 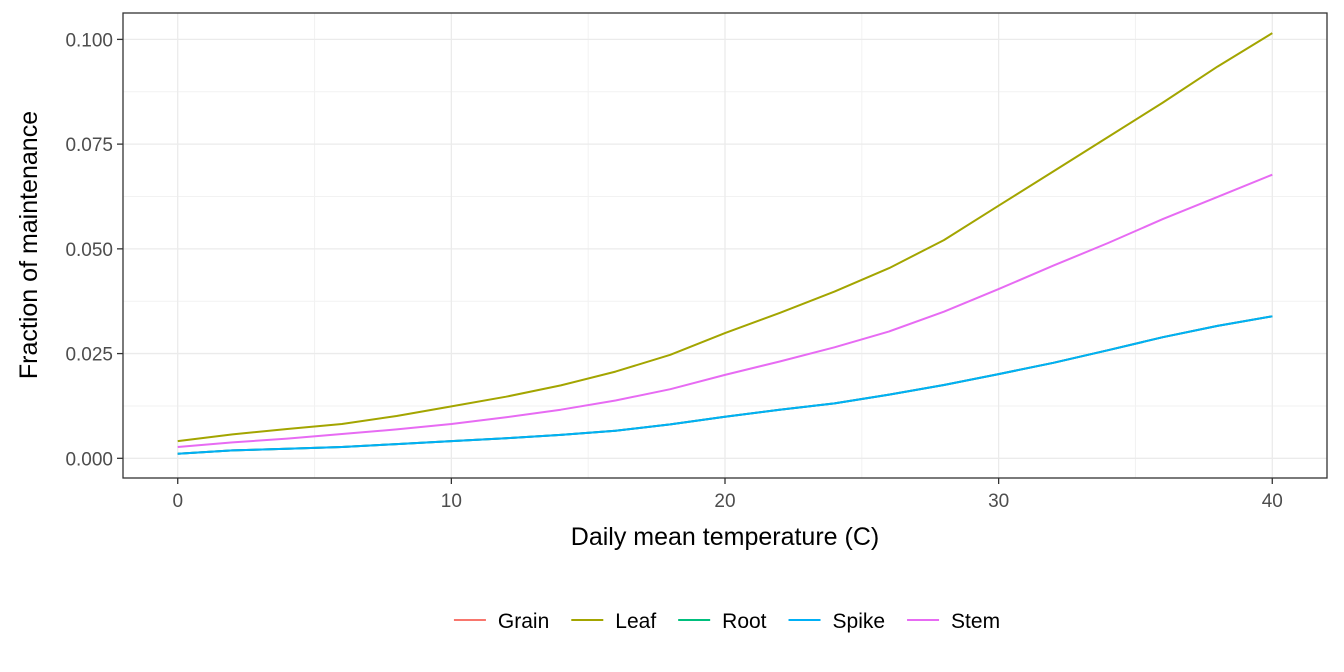 I want to click on y-axis-title: Fraction of maintenance, so click(x=29, y=245).